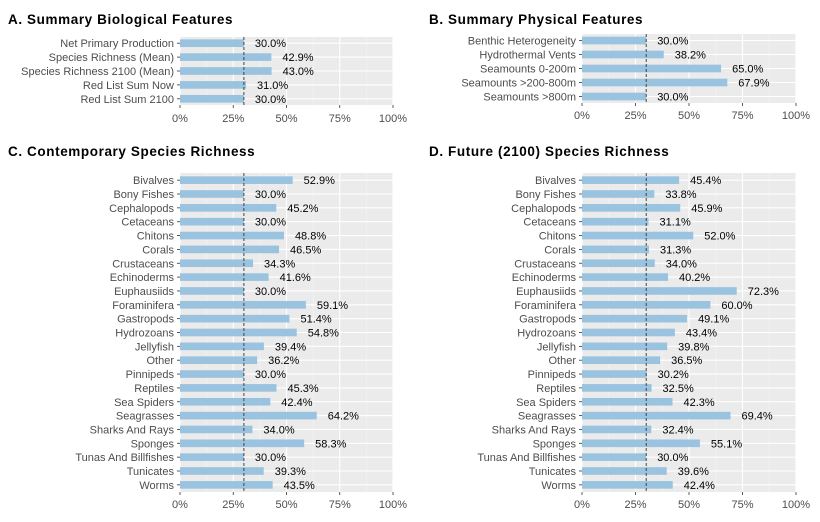 This screenshot has width=820, height=522. What do you see at coordinates (543, 209) in the screenshot?
I see `category-label: Cephalopods` at bounding box center [543, 209].